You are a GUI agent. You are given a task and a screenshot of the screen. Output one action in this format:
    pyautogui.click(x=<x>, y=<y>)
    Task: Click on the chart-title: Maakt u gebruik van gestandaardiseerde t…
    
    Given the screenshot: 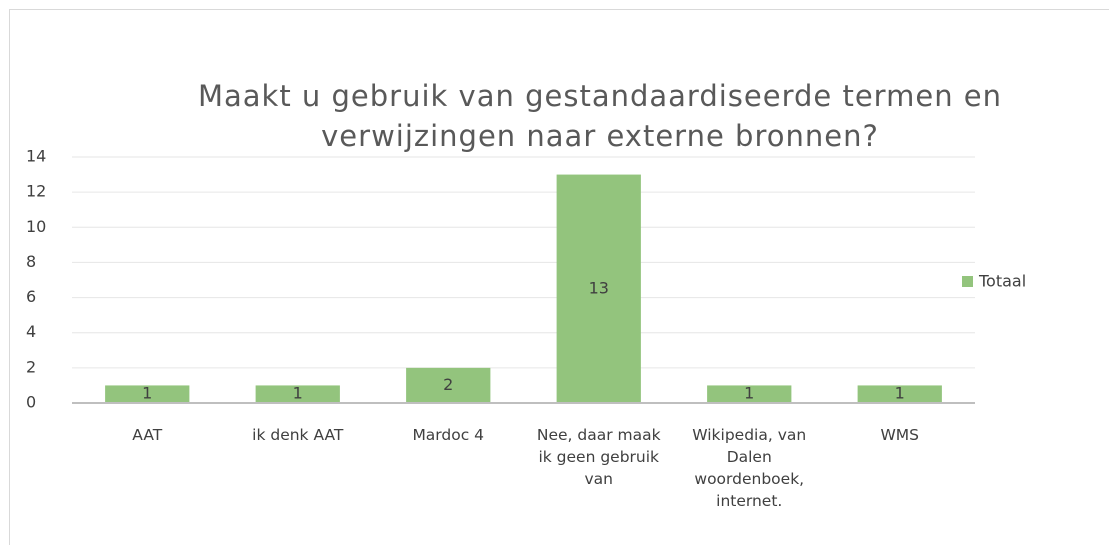 What is the action you would take?
    pyautogui.click(x=600, y=116)
    